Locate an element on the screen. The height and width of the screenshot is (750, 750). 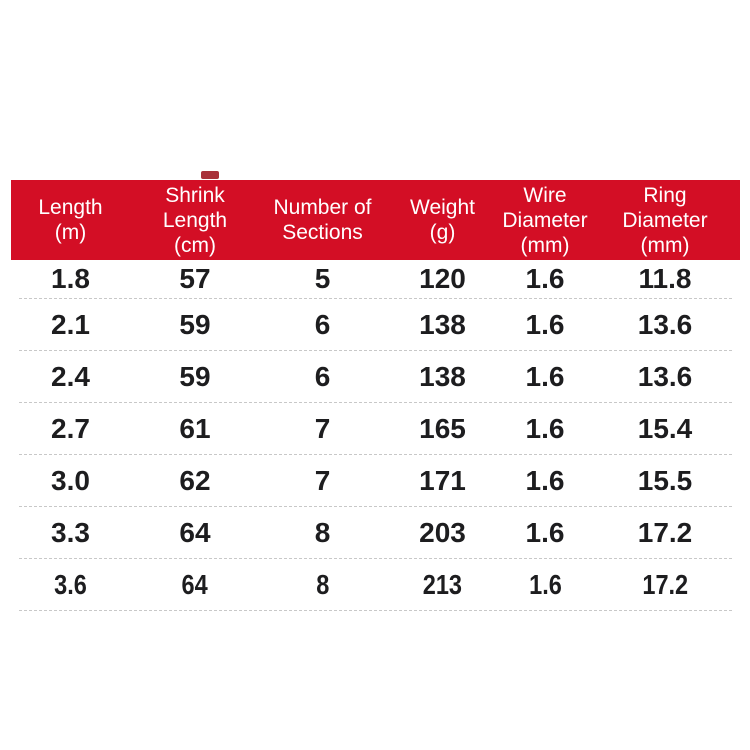
cell-length: 2.7 is located at coordinates (70, 428).